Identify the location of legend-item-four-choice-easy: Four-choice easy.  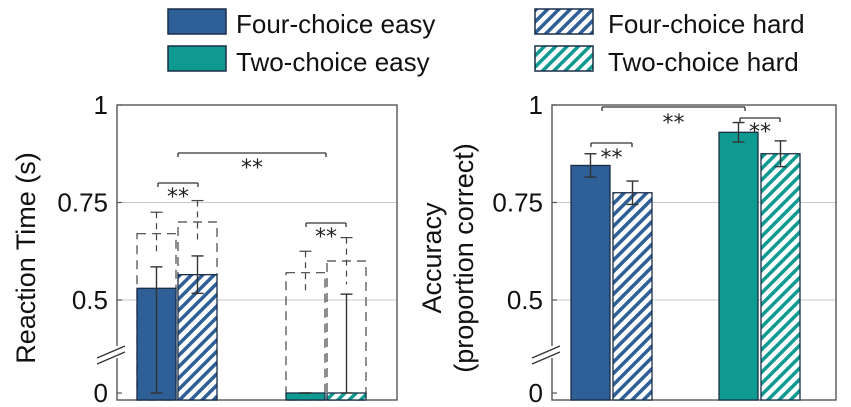
(301, 23).